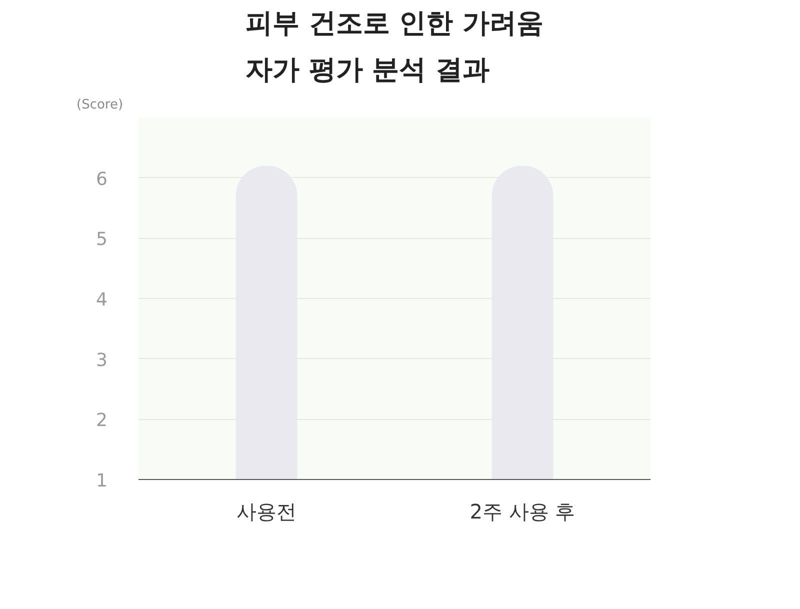 The height and width of the screenshot is (609, 800). Describe the element at coordinates (102, 179) in the screenshot. I see `y-tick-label: 6` at that location.